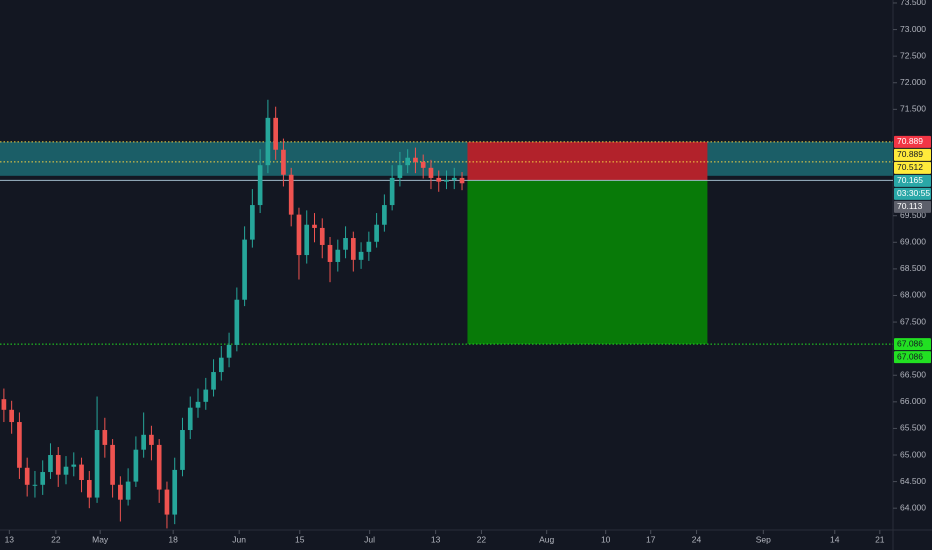 Image resolution: width=932 pixels, height=550 pixels. I want to click on x-tick-label: 24, so click(697, 539).